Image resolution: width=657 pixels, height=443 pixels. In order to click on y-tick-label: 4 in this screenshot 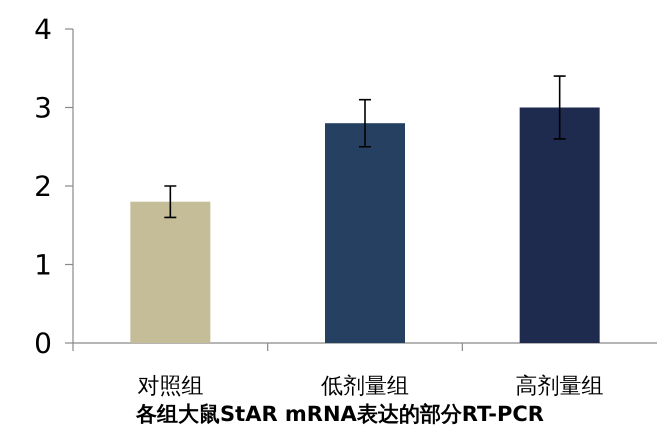, I will do `click(43, 29)`.